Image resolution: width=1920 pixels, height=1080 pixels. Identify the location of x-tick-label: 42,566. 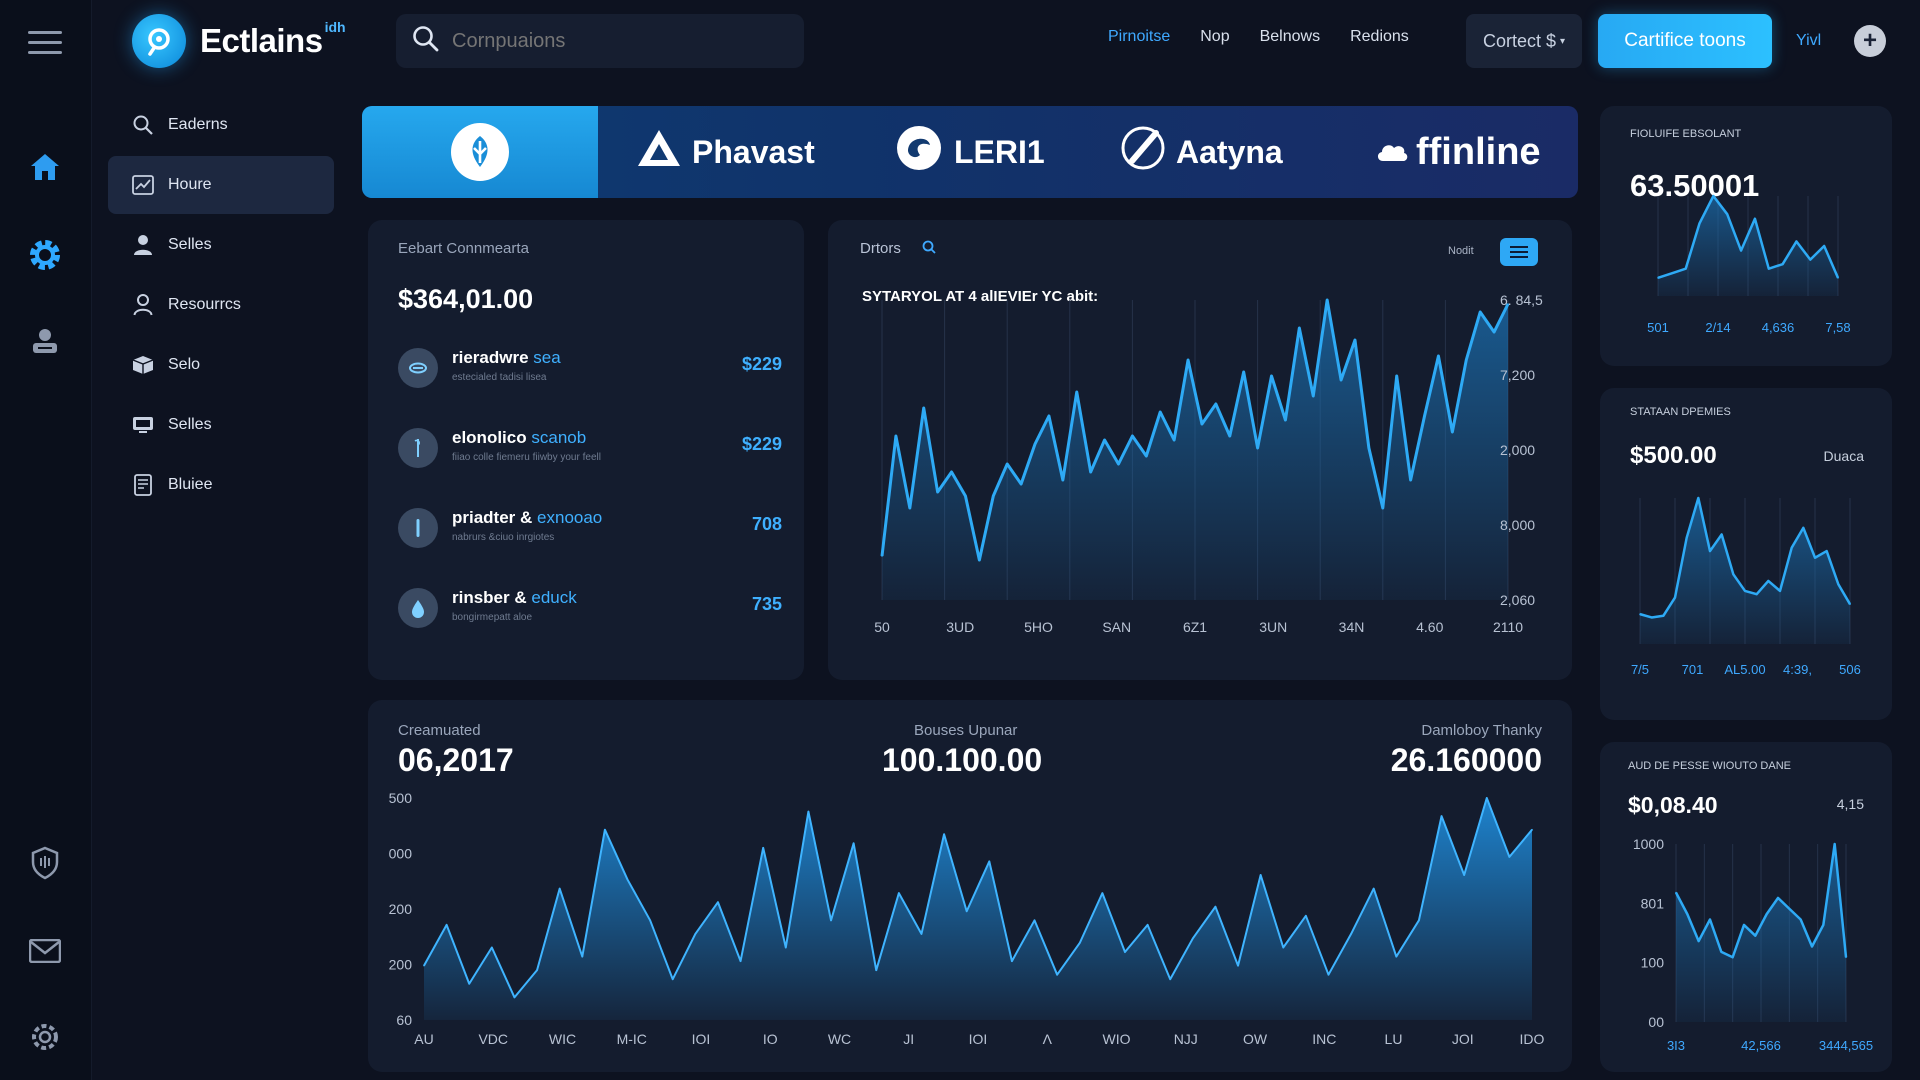
(1761, 1045).